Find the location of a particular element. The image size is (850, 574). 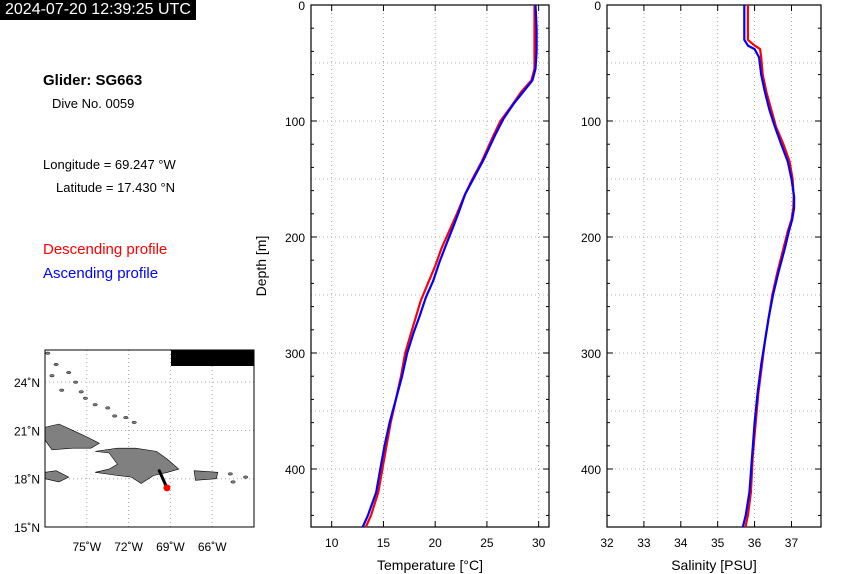

salinity-xtick-label: 32 is located at coordinates (607, 543).